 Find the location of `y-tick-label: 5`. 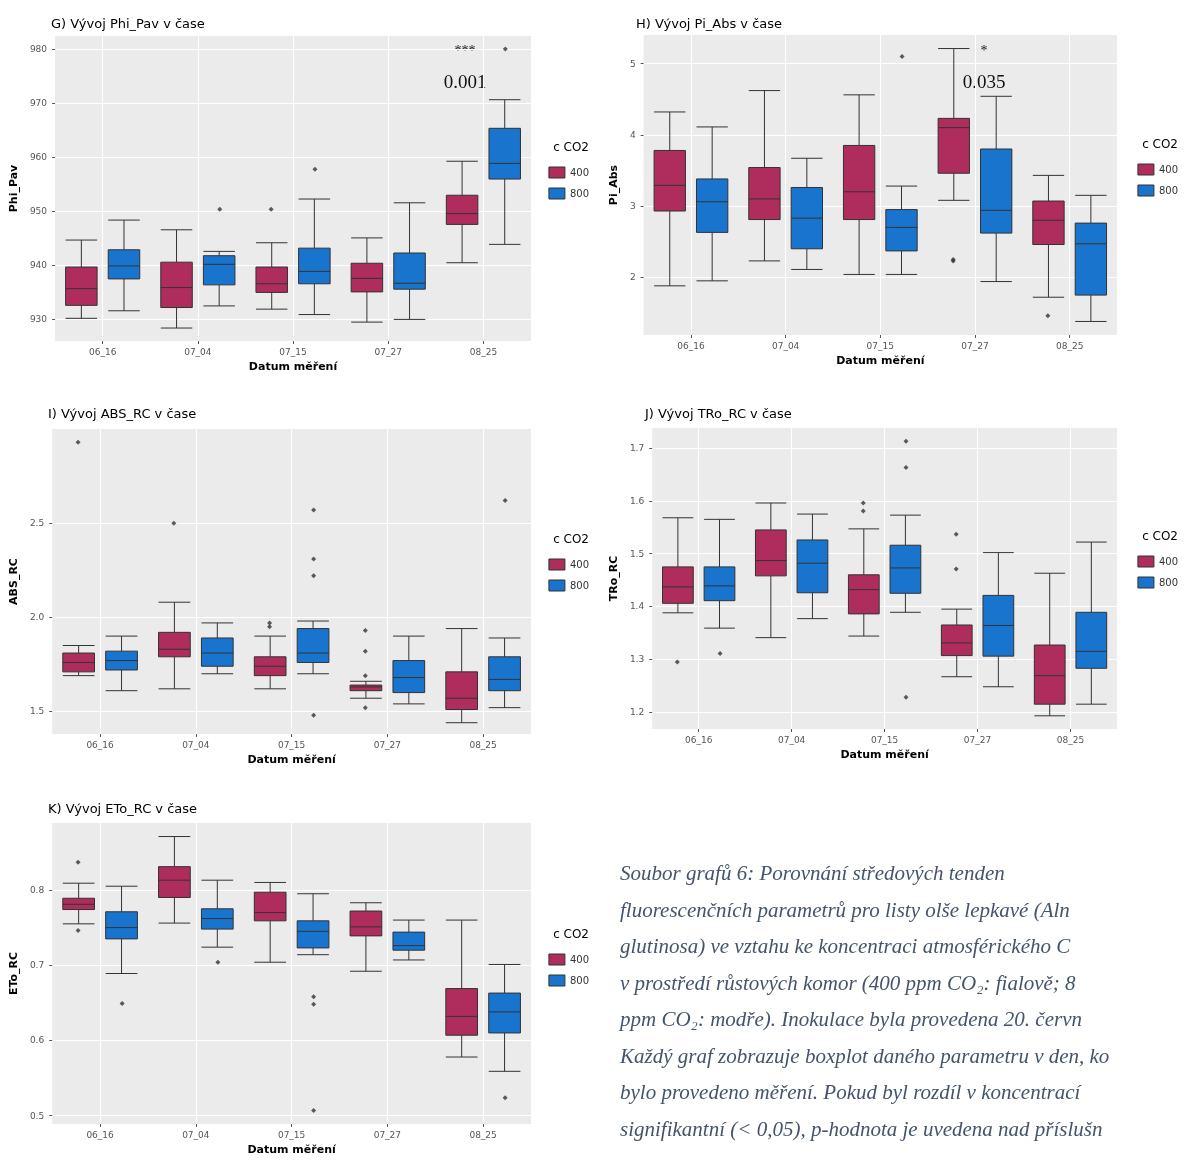

y-tick-label: 5 is located at coordinates (632, 63).